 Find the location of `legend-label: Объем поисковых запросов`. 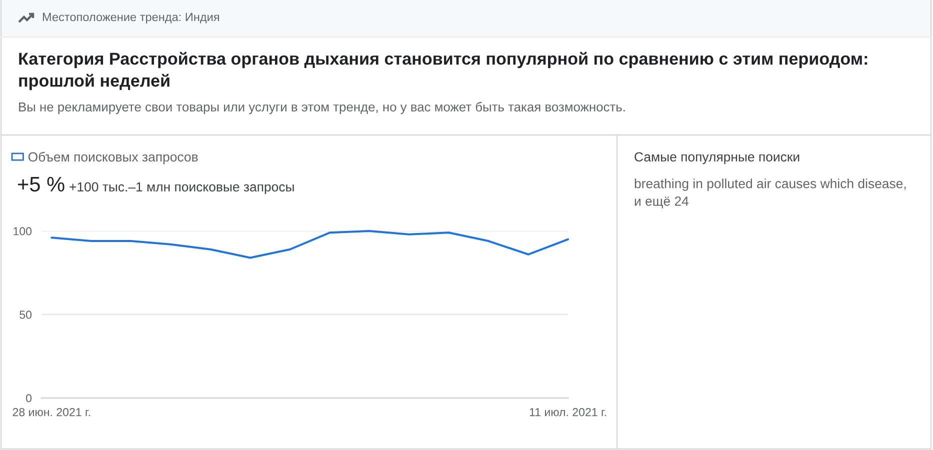

legend-label: Объем поисковых запросов is located at coordinates (113, 158).